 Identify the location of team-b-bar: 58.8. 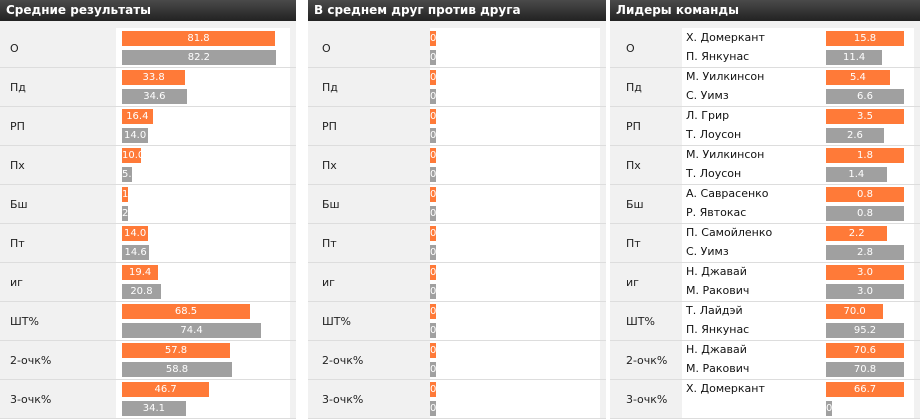
(177, 369).